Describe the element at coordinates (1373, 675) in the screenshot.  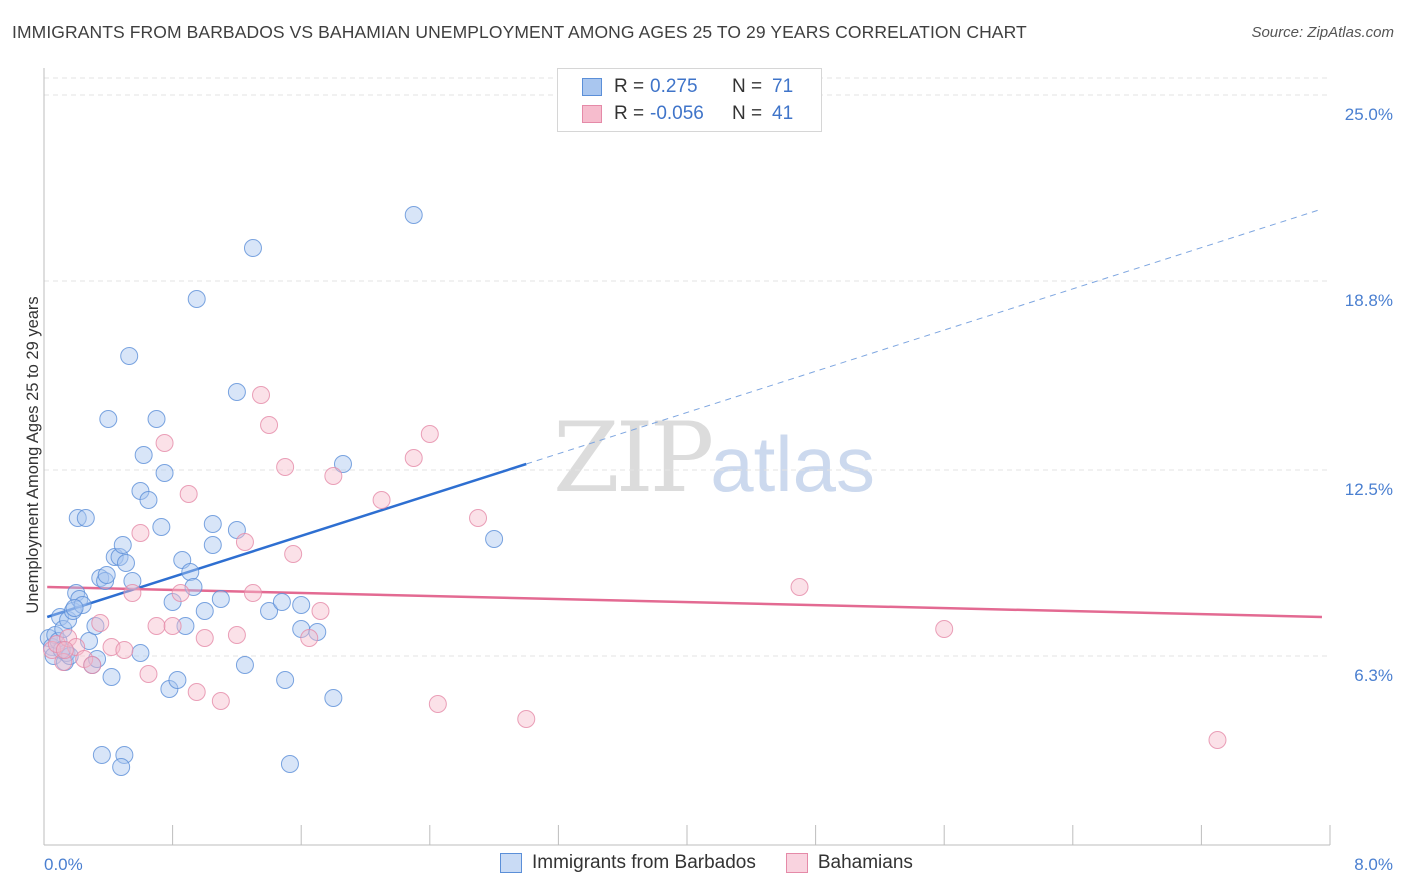
I see `y-tick-label: 6.3%` at that location.